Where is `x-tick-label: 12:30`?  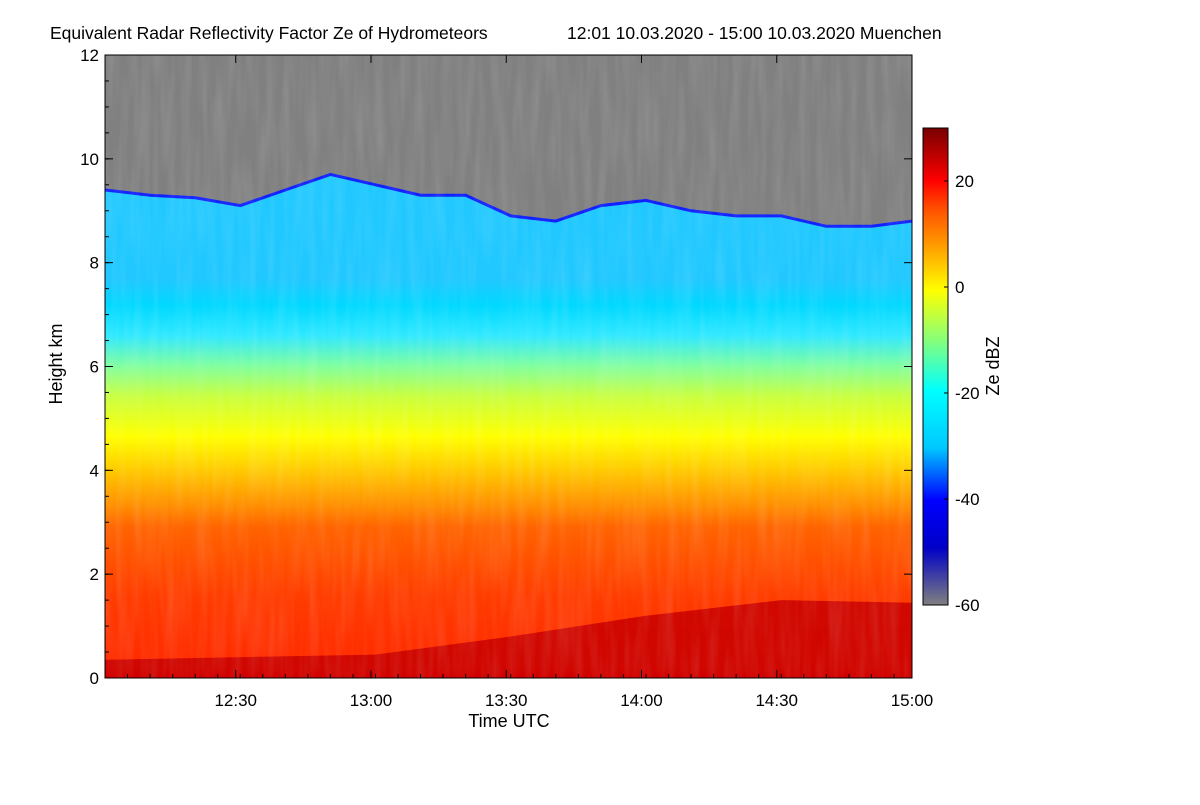
x-tick-label: 12:30 is located at coordinates (235, 700).